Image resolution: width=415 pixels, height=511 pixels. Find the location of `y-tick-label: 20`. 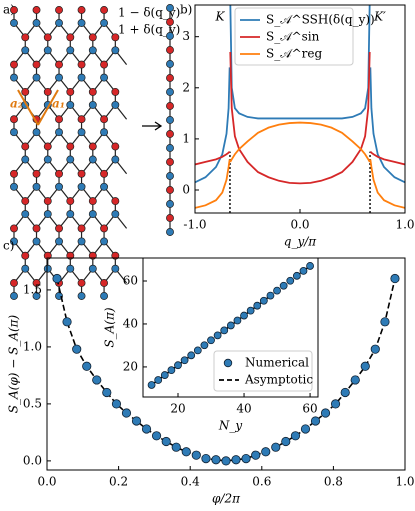

y-tick-label: 20 is located at coordinates (130, 366).